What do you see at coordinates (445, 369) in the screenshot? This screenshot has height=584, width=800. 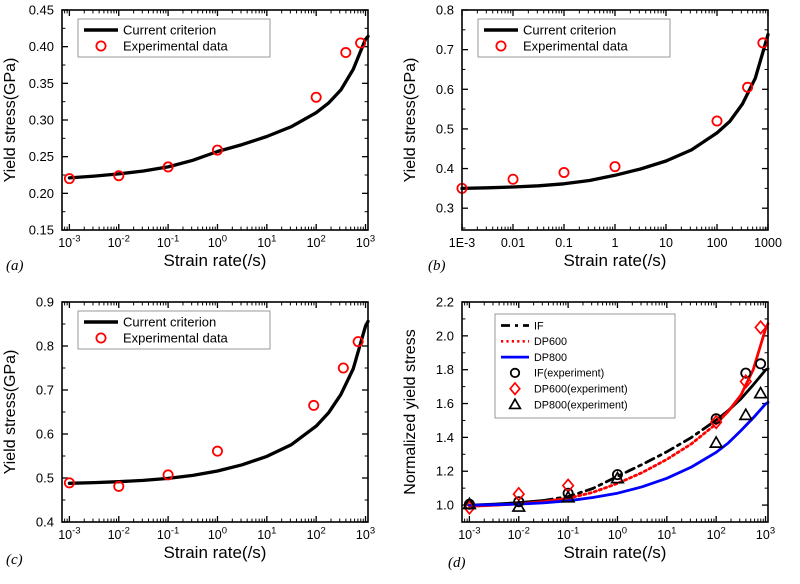 I see `y-tick-label: 1.8` at bounding box center [445, 369].